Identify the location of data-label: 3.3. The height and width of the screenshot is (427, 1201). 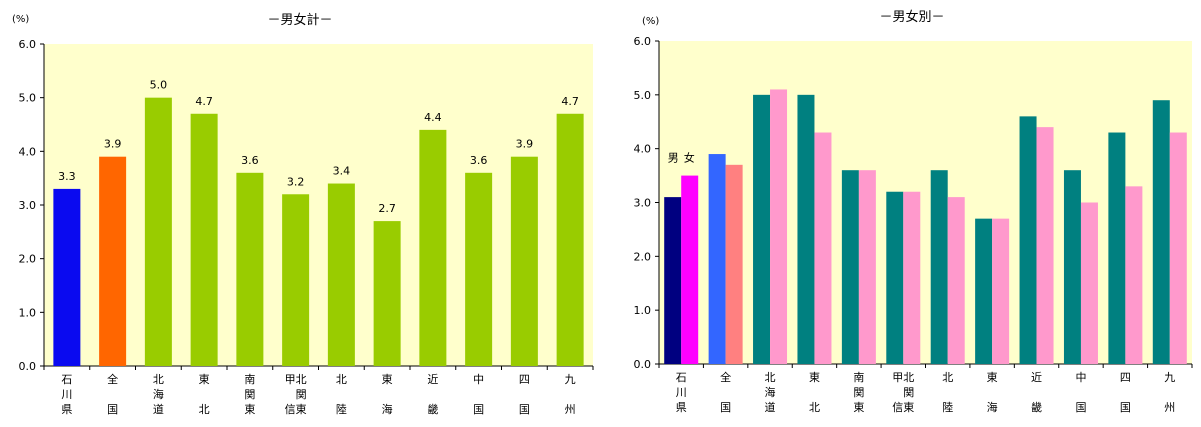
(67, 176).